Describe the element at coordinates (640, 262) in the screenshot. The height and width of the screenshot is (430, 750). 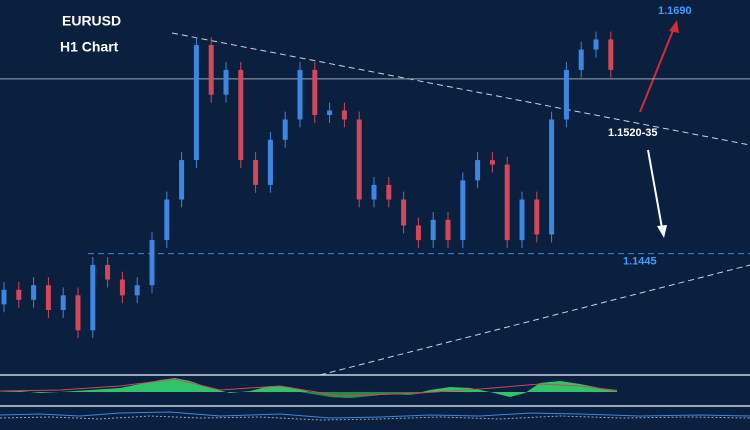
I see `support-label: 1.1445` at that location.